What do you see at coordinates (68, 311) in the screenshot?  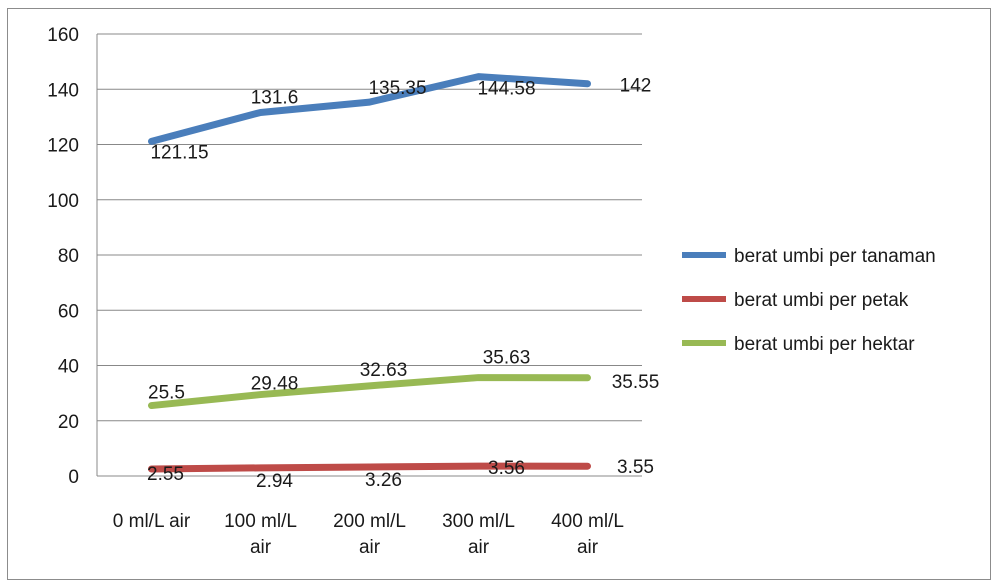 I see `y-tick-label: 60` at bounding box center [68, 311].